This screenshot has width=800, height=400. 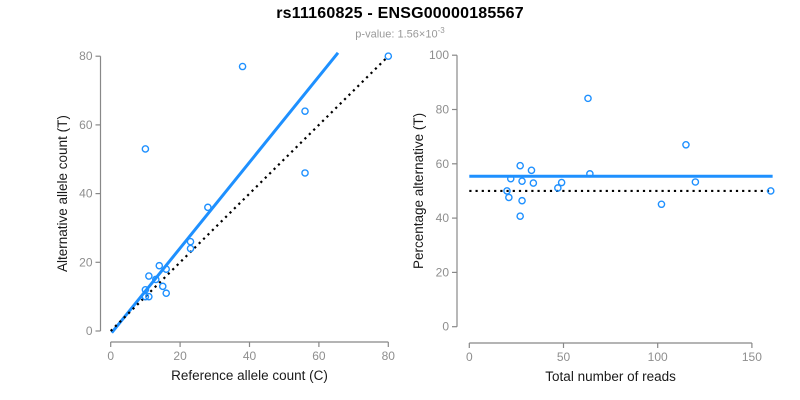 What do you see at coordinates (610, 376) in the screenshot?
I see `x-axis-title: Total number of reads` at bounding box center [610, 376].